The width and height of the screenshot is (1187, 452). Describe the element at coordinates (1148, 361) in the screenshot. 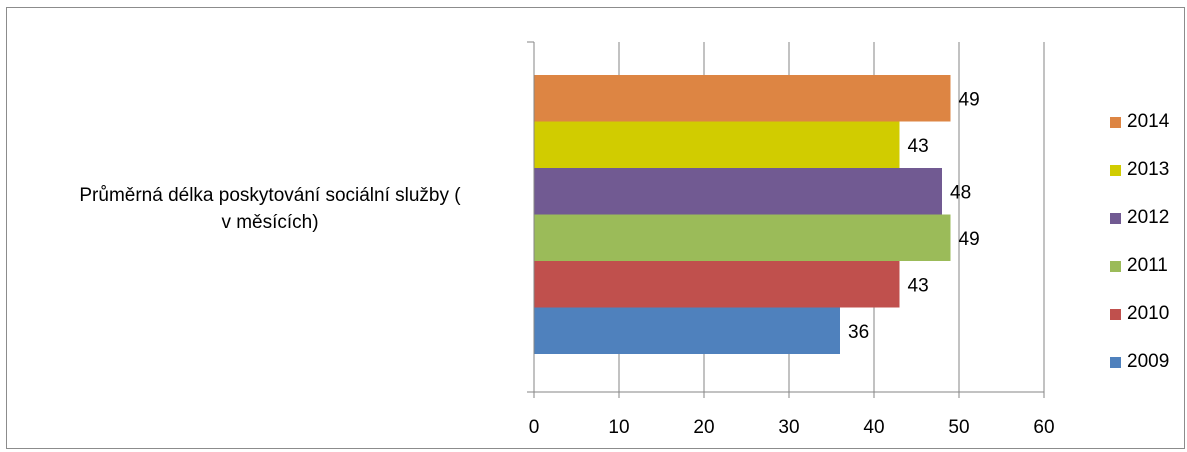

I see `legend-label: 2009` at that location.